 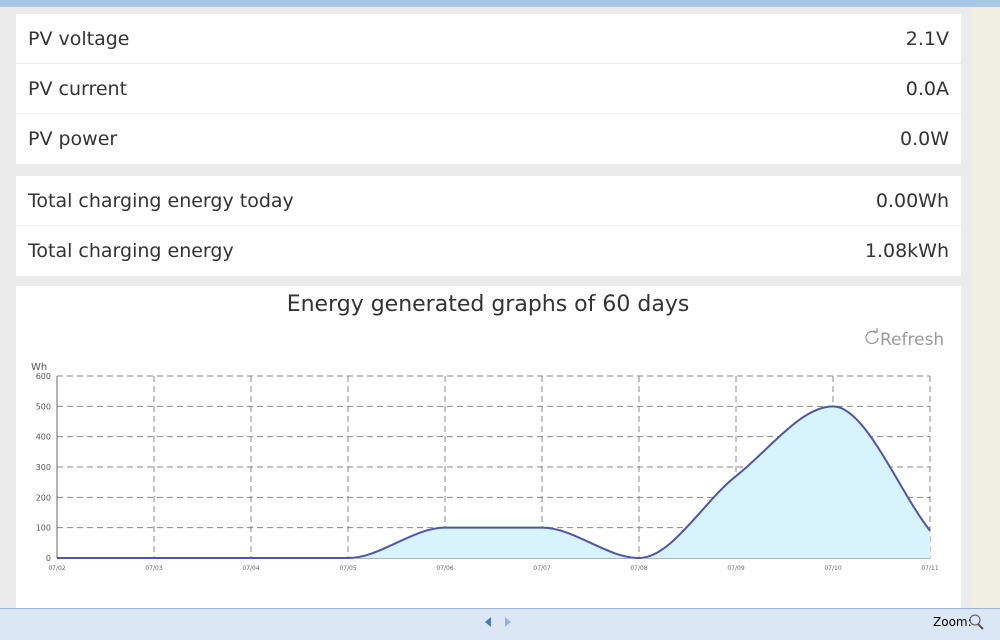 What do you see at coordinates (541, 568) in the screenshot?
I see `x-tick-label: 07/07` at bounding box center [541, 568].